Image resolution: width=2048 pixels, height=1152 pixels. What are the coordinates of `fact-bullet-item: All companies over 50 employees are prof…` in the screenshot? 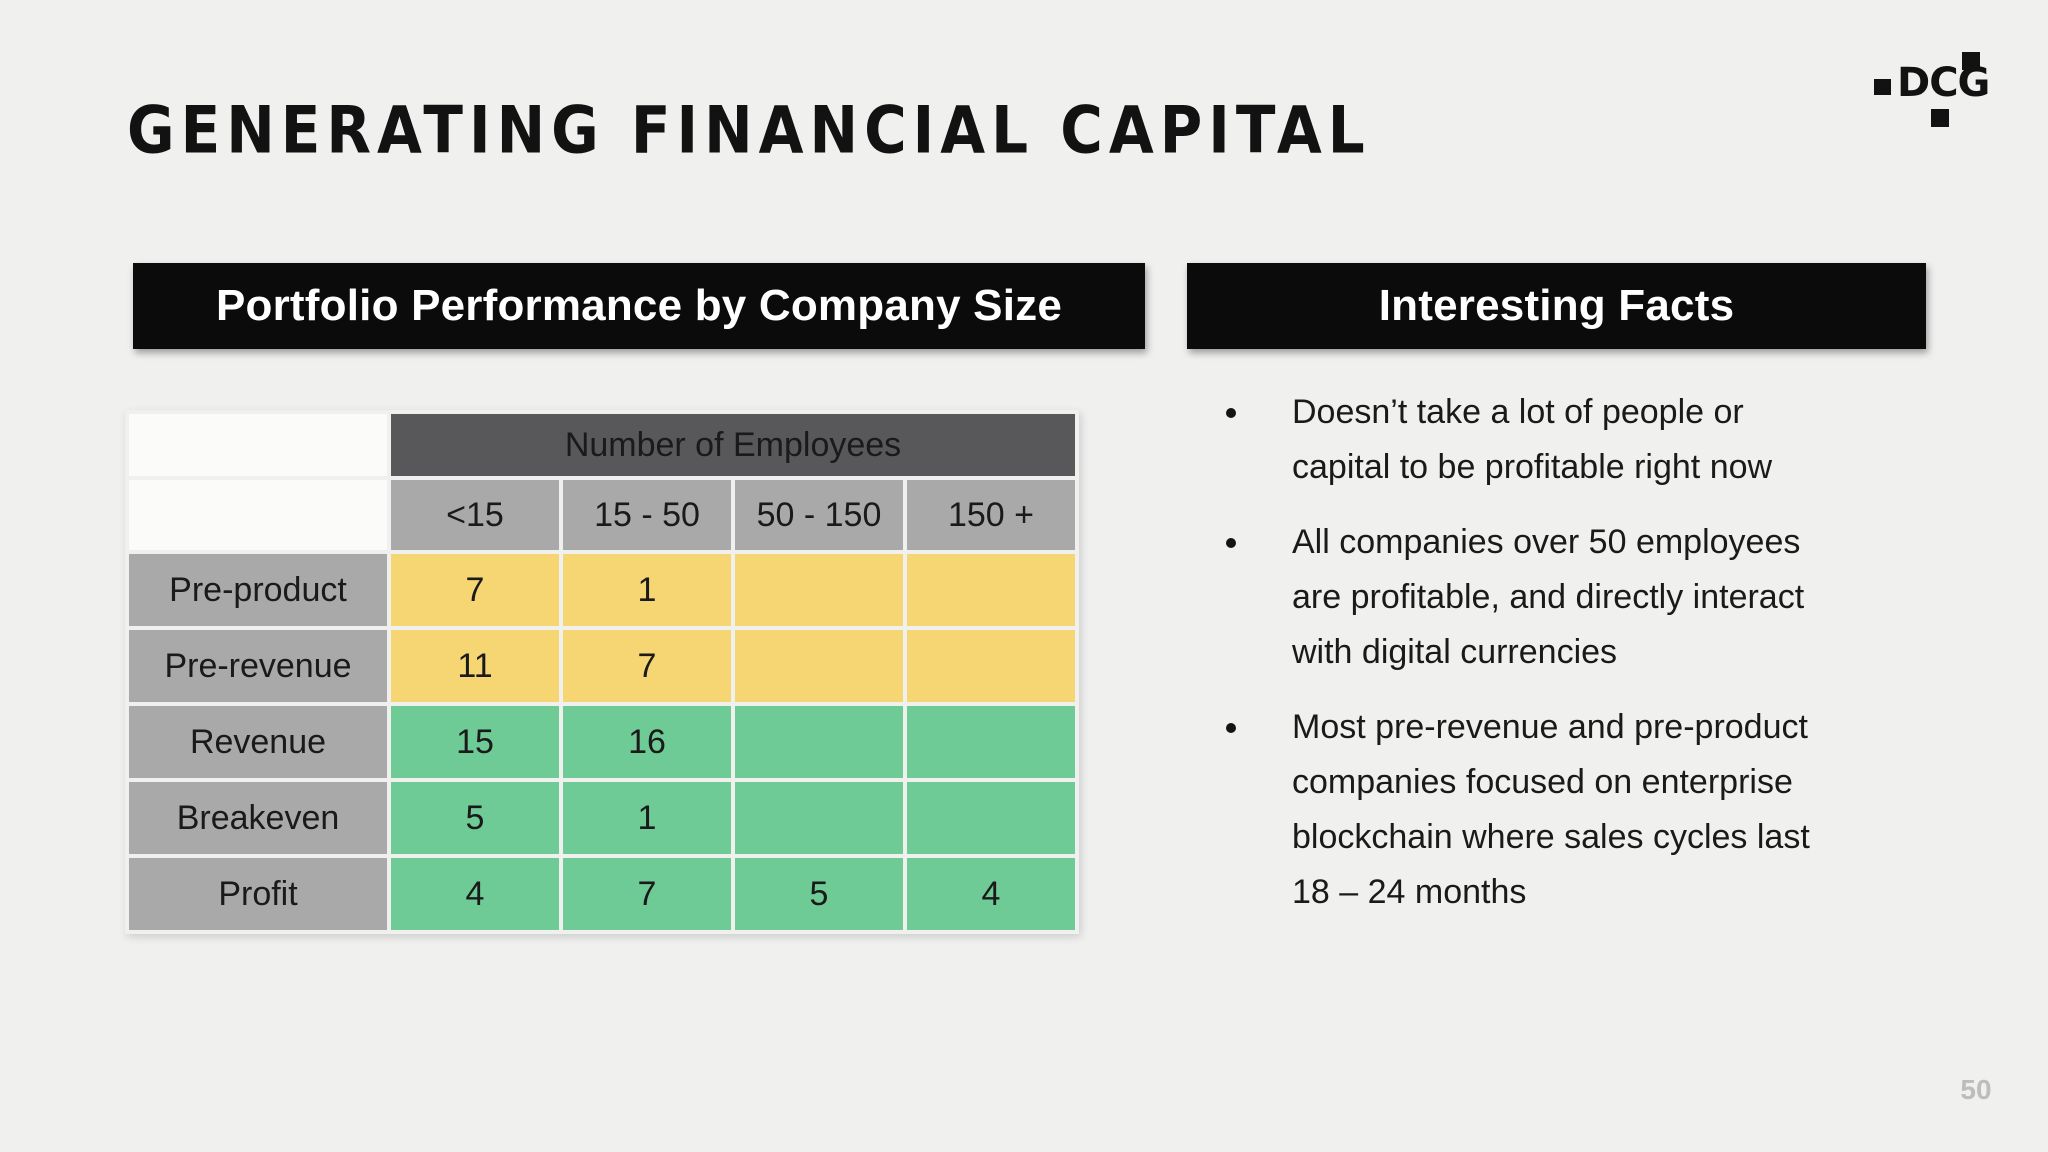 It's located at (1596, 597).